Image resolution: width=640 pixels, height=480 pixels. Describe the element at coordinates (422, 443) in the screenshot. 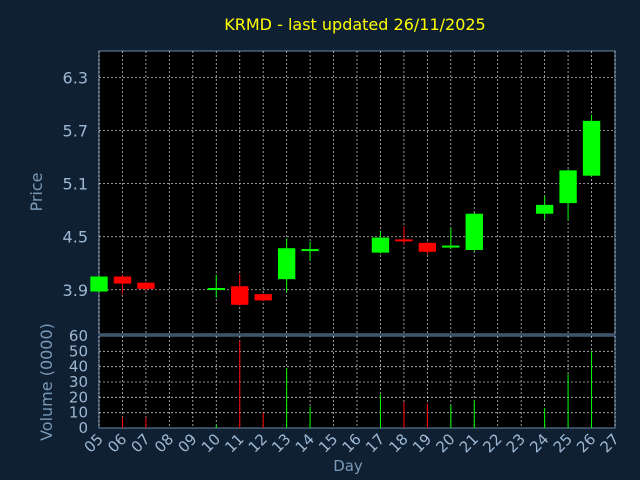

I see `x-tick-label: 19` at that location.